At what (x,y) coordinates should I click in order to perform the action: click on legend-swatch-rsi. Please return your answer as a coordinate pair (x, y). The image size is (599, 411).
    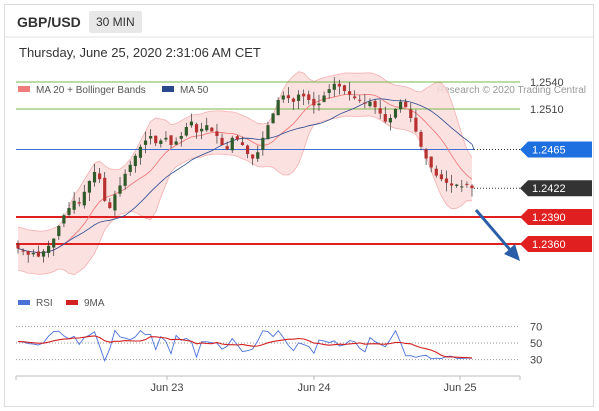
    Looking at the image, I should click on (24, 302).